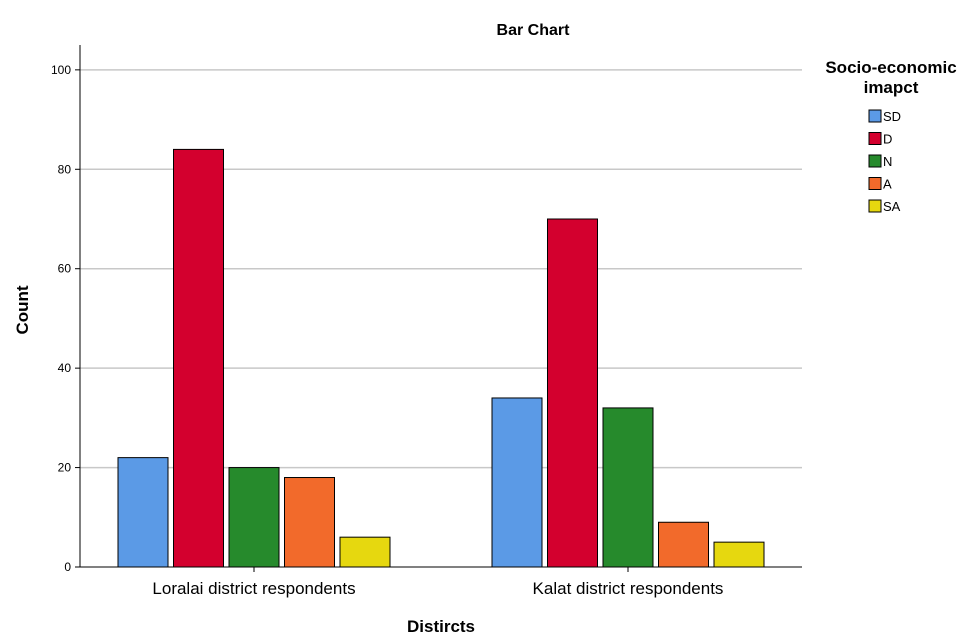 The image size is (971, 636). What do you see at coordinates (441, 626) in the screenshot?
I see `x-axis-title: Distircts` at bounding box center [441, 626].